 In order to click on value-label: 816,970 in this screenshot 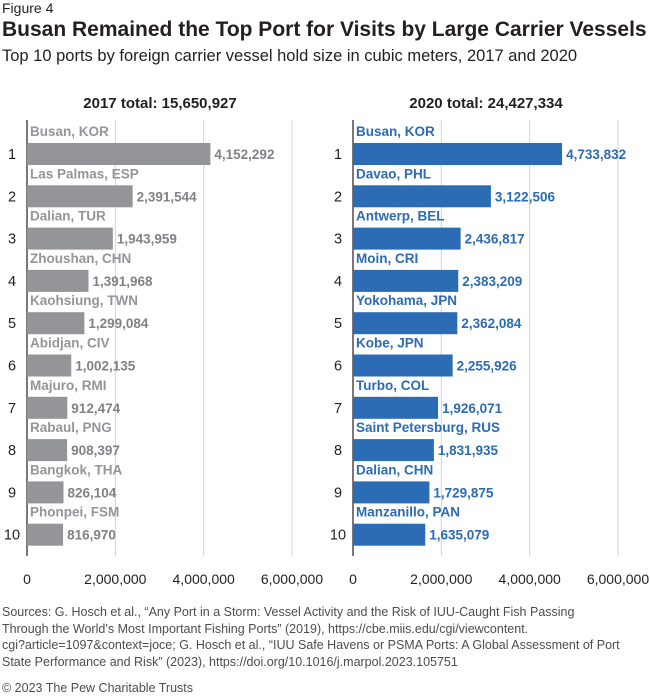, I will do `click(91, 535)`.